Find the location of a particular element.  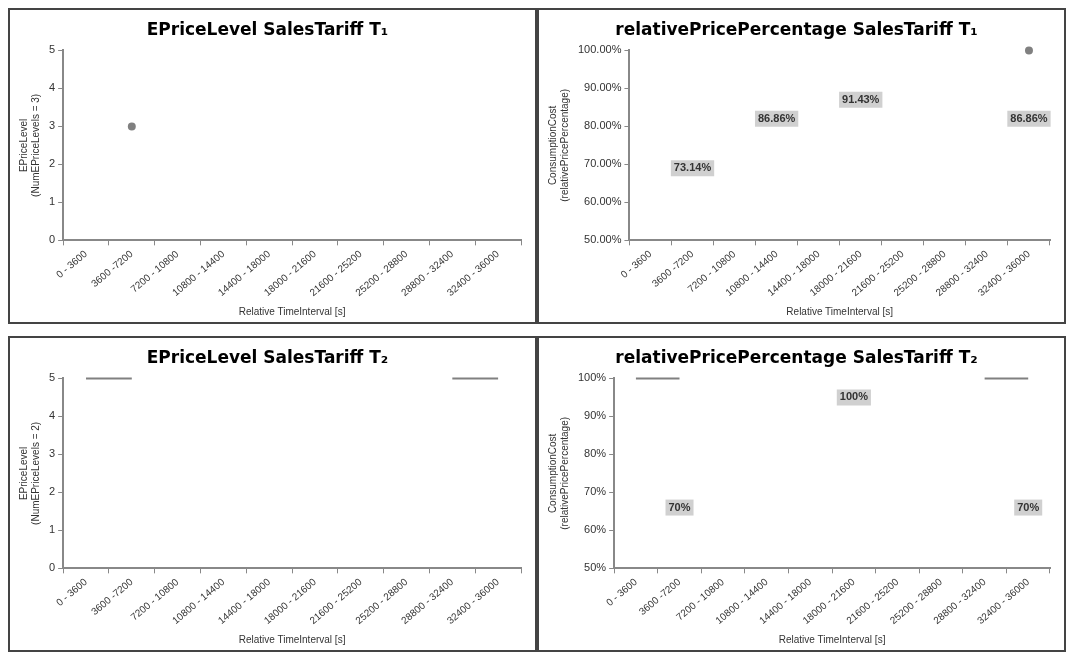

chart-title: EPriceLevel SalesTariff T₂ is located at coordinates (267, 356).